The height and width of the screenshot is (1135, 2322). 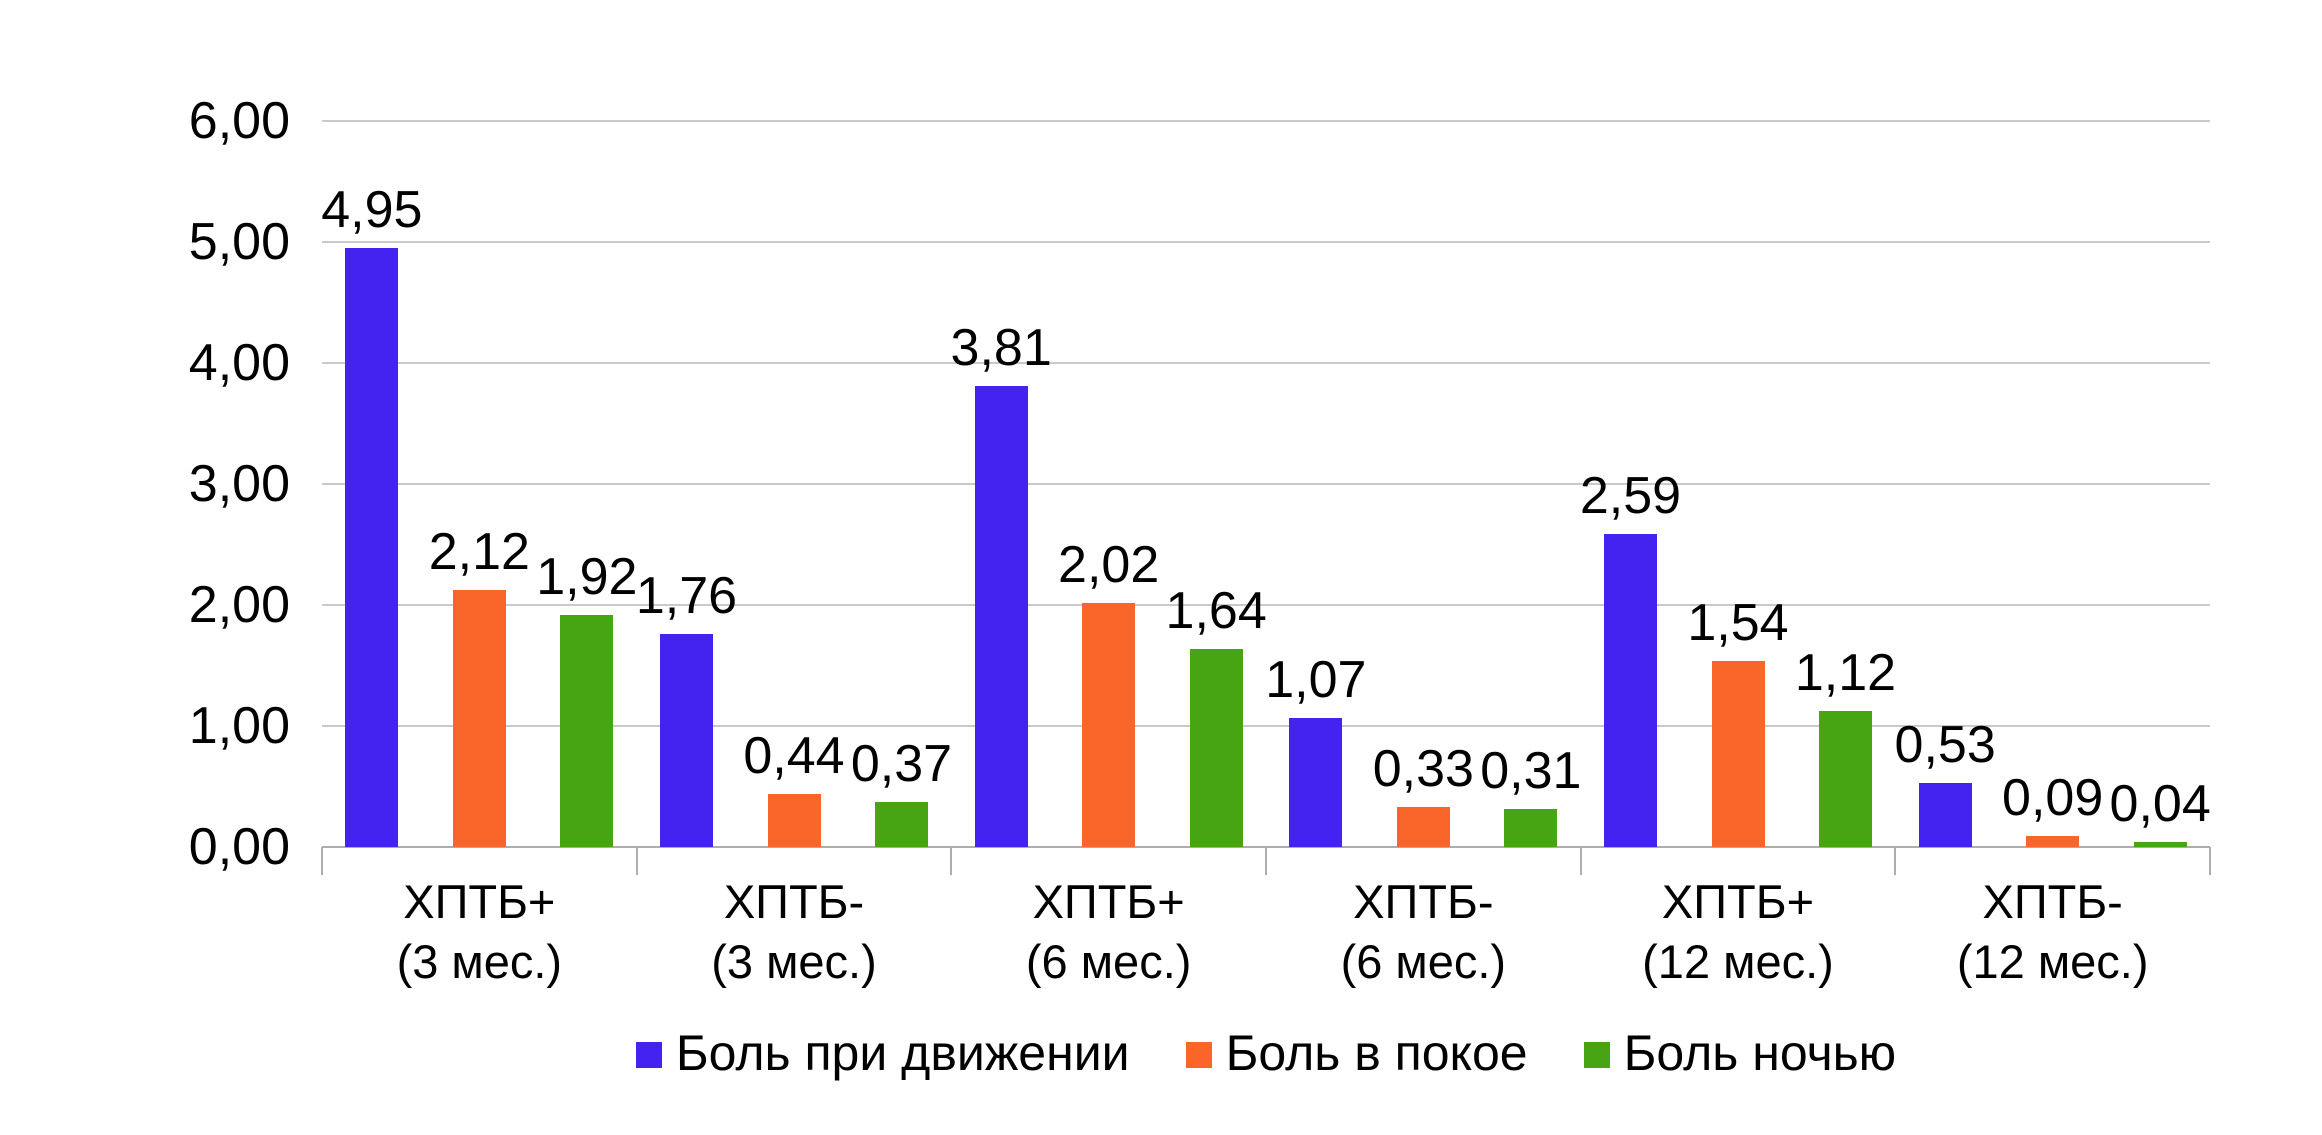 I want to click on x-axis-category-label: ХПТБ+ (3 мес.), so click(x=479, y=932).